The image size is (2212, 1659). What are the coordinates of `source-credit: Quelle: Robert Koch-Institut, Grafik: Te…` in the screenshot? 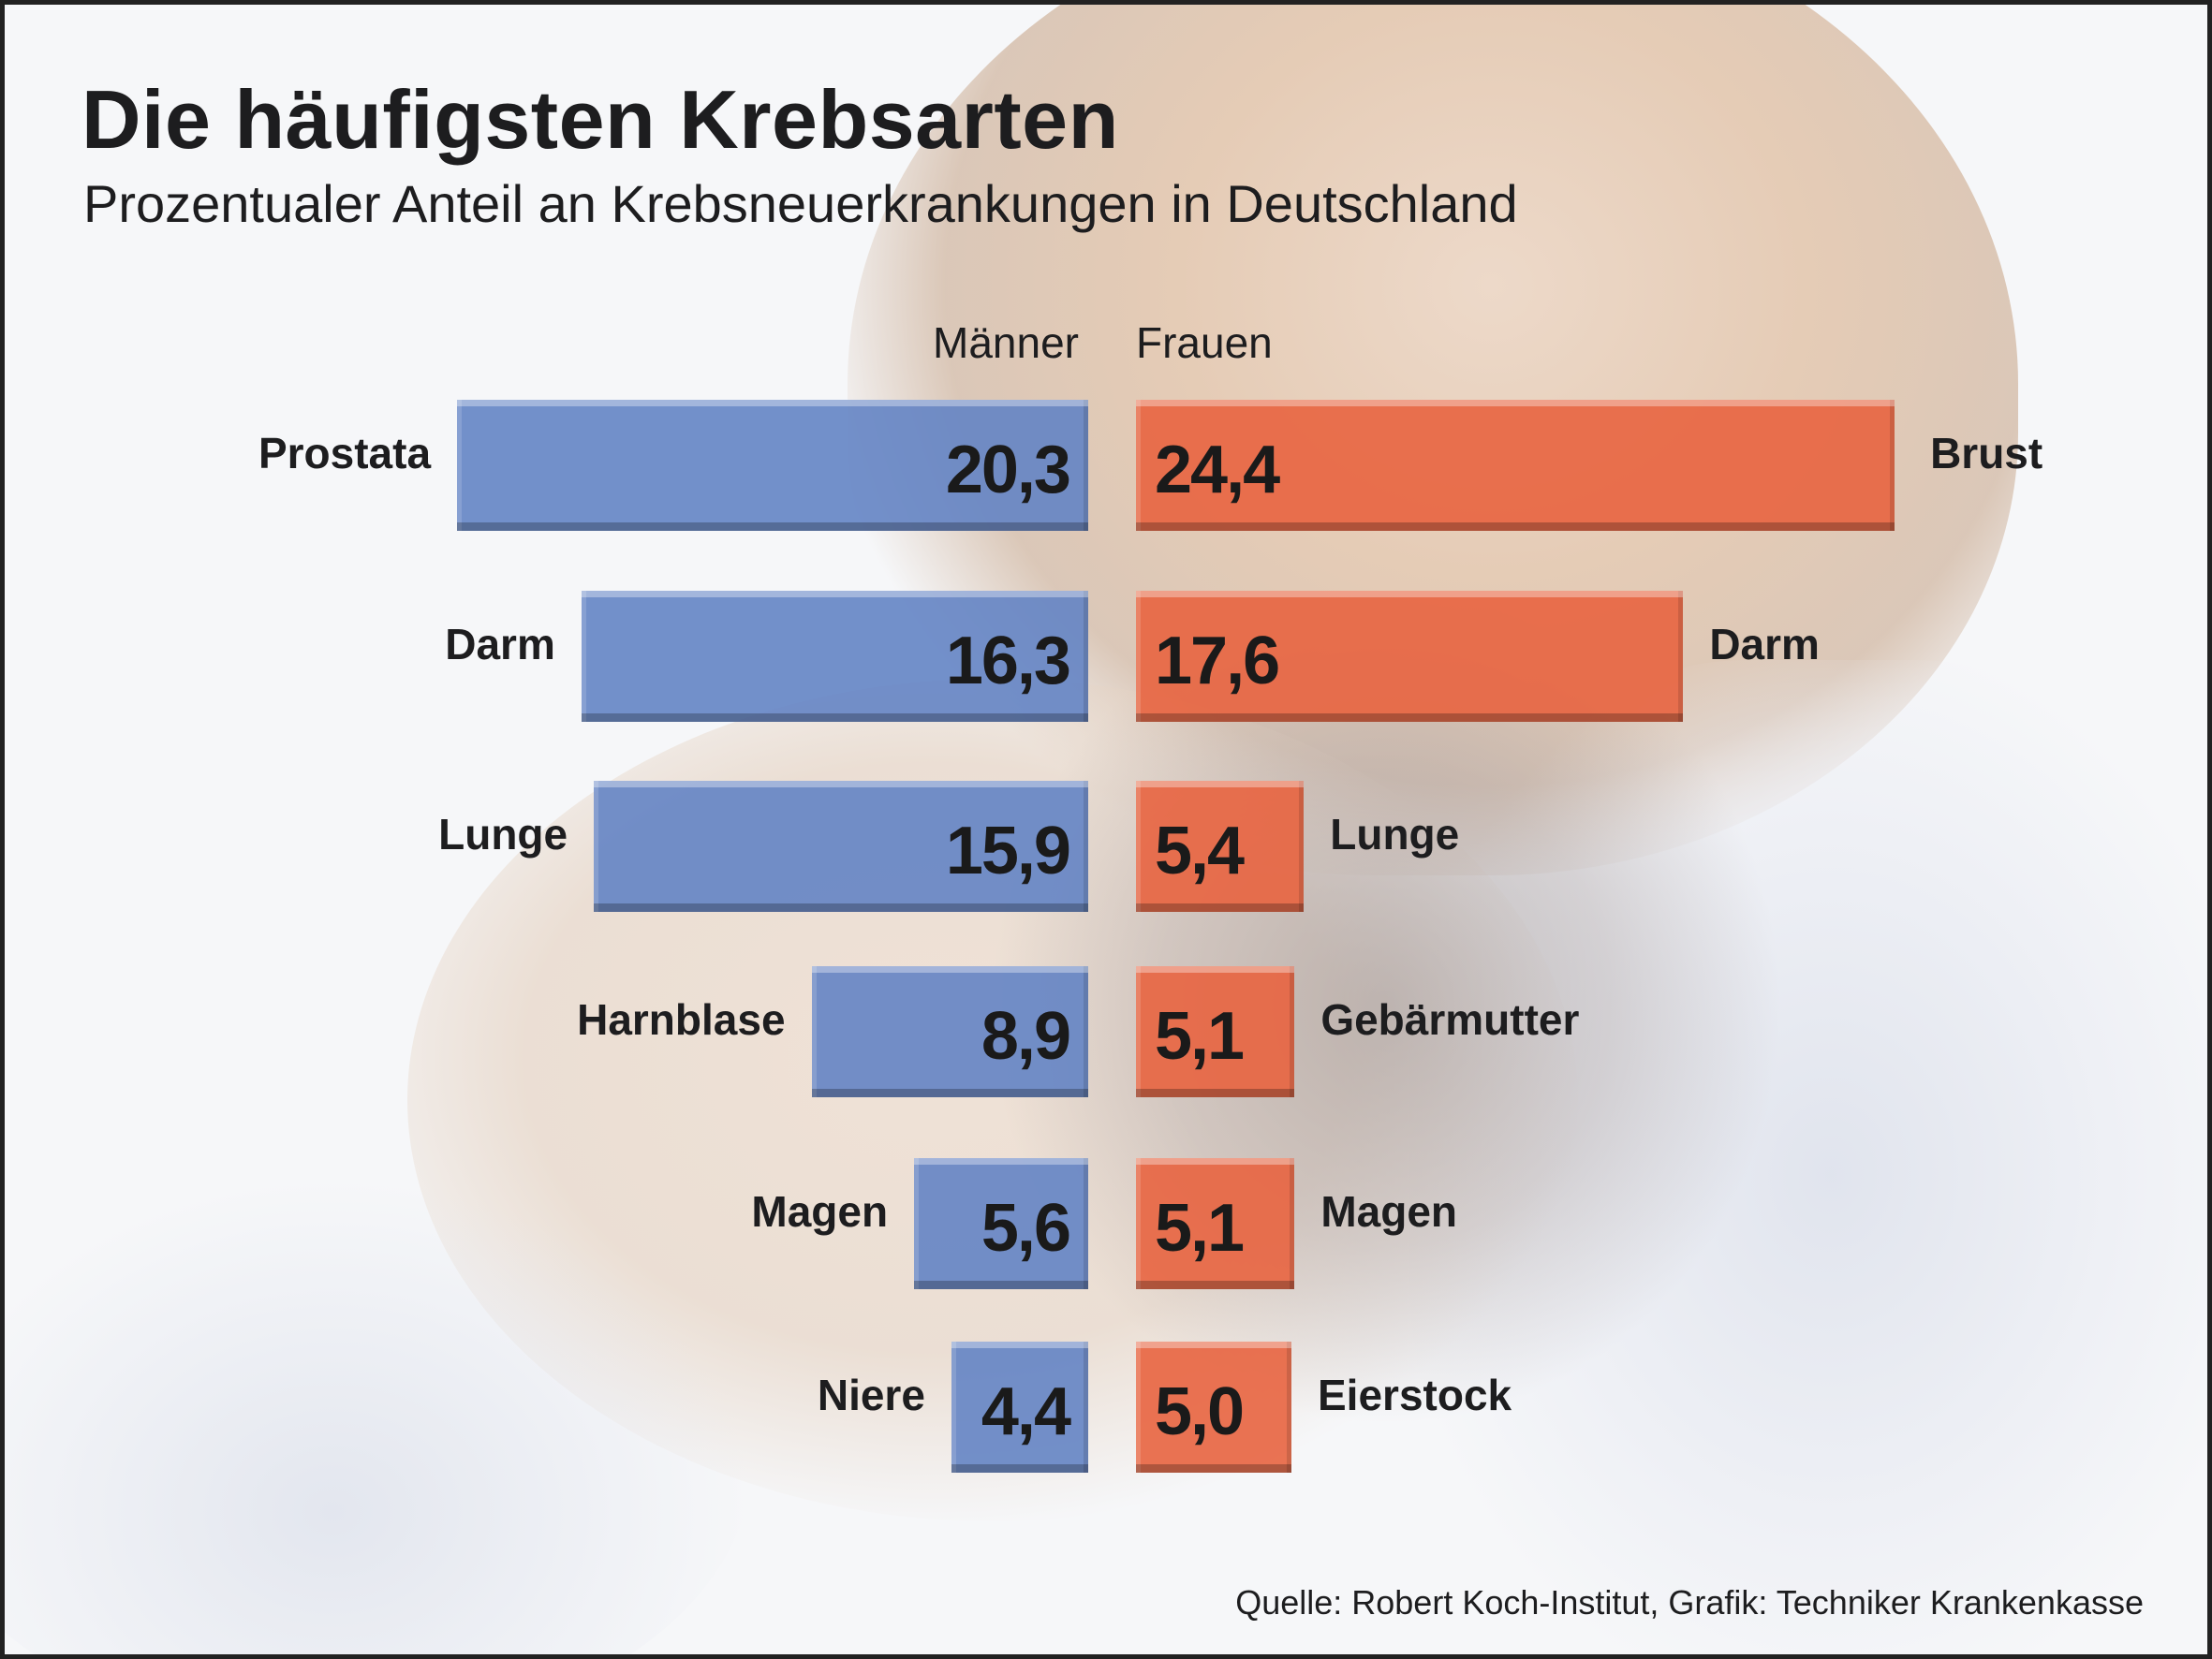 It's located at (1689, 1602).